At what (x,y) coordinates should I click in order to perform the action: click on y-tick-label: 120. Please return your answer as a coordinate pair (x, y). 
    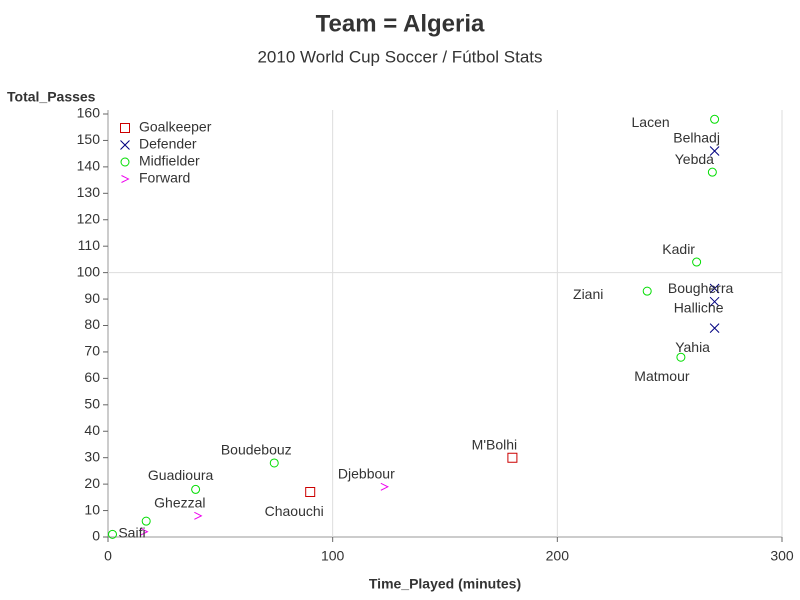
    Looking at the image, I should click on (89, 218).